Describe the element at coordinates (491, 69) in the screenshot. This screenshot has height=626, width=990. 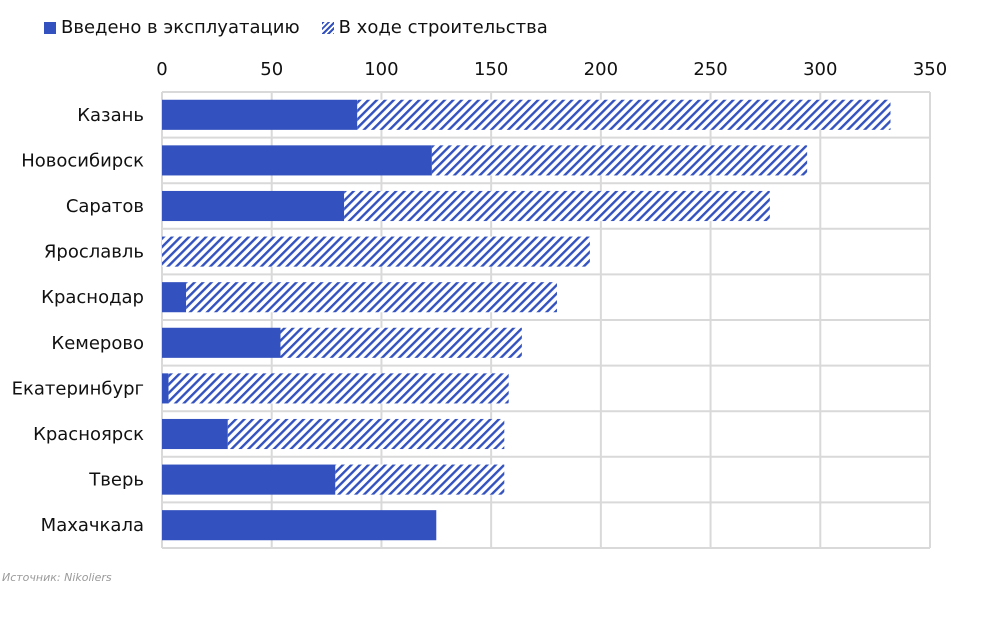
I see `x-tick-label: 150` at that location.